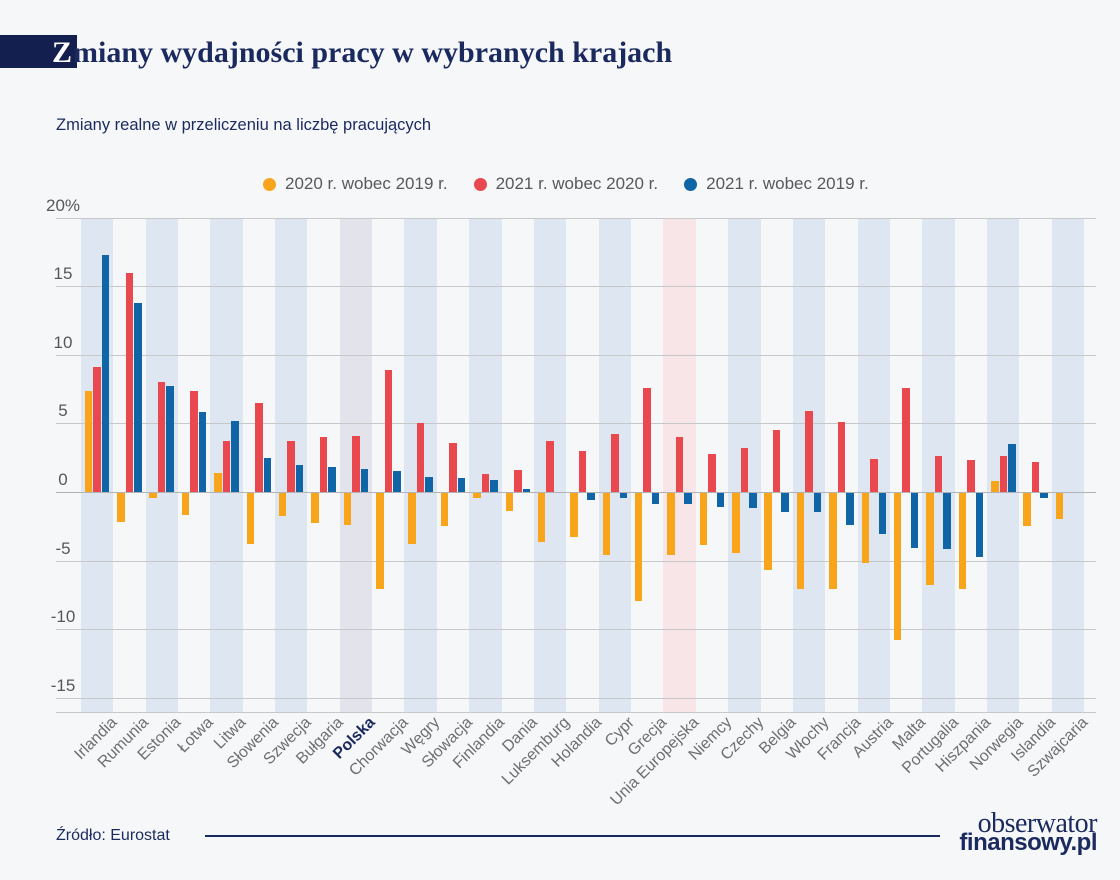  I want to click on bar-finlandia-2021-r-wobec-2020-r-, so click(485, 483).